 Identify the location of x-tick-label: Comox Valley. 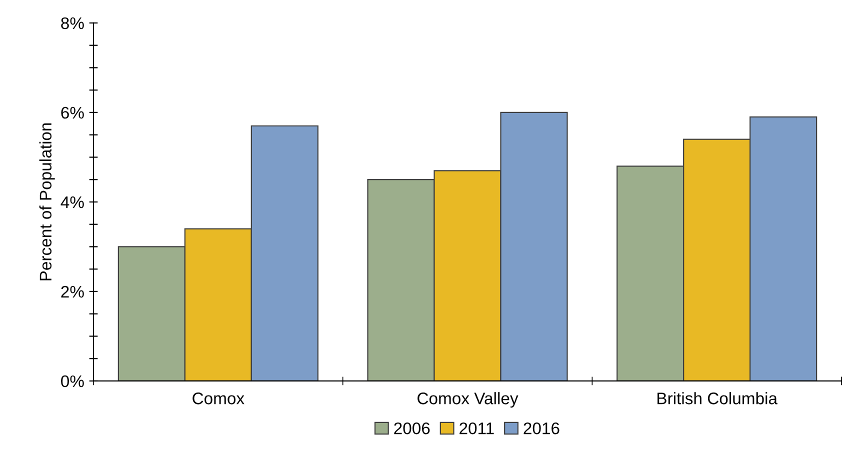
(468, 400).